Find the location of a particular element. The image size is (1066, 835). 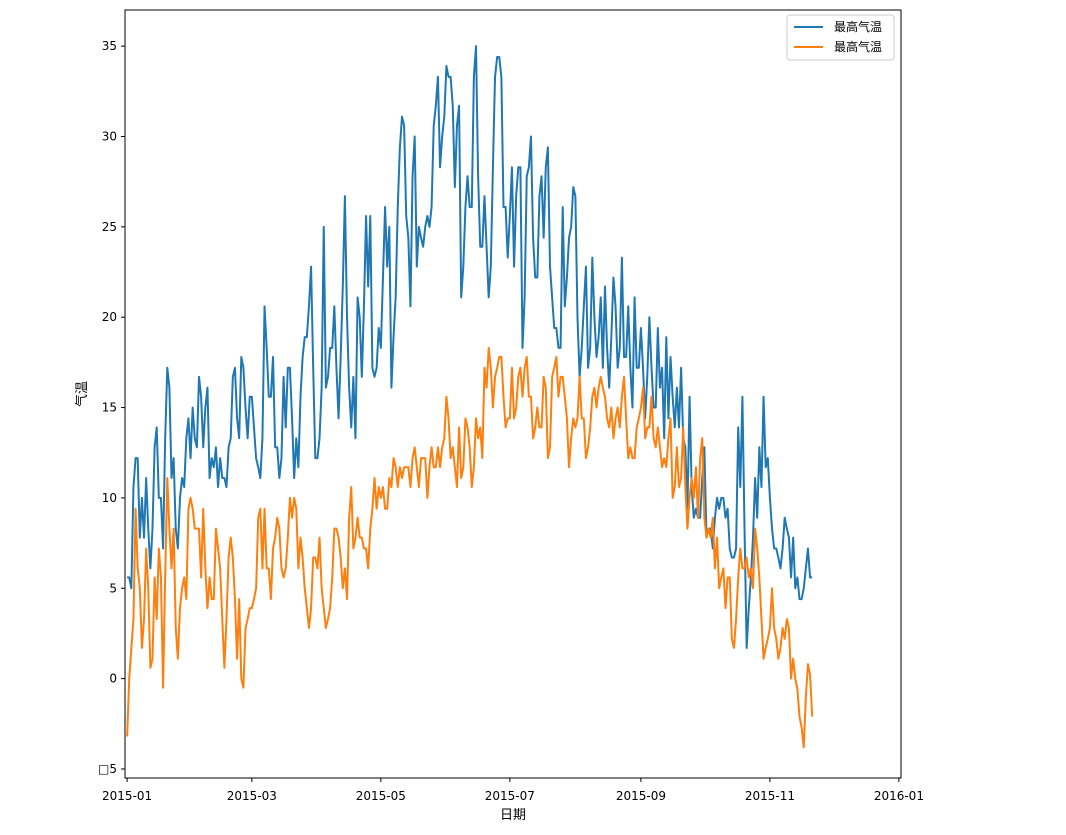

legend: 最高气温 最高气温 is located at coordinates (840, 37).